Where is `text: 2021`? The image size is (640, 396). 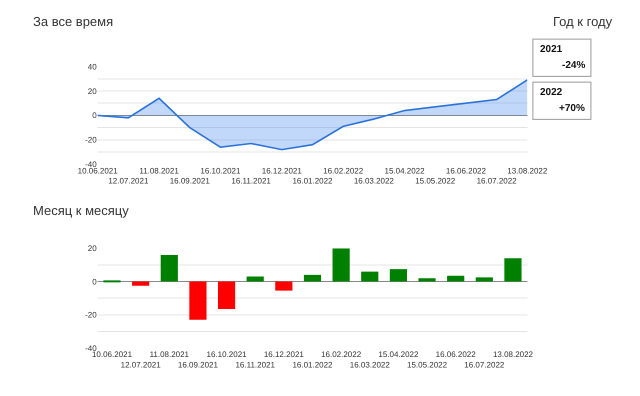
text: 2021 is located at coordinates (551, 49).